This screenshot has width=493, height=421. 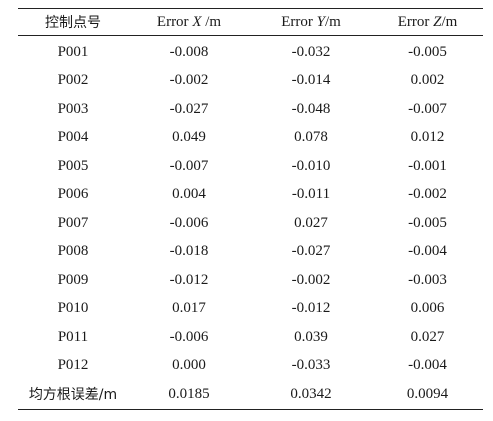 What do you see at coordinates (250, 366) in the screenshot?
I see `table-row: P012 0.000 -0.033 -0.004` at bounding box center [250, 366].